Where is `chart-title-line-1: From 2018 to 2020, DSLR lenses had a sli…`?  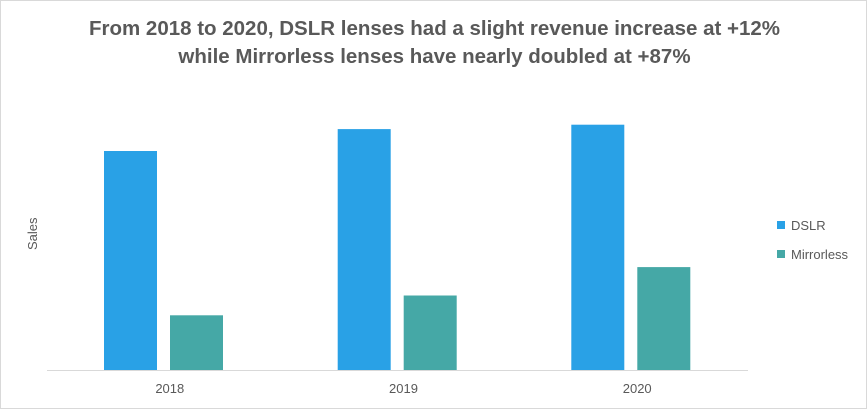 chart-title-line-1: From 2018 to 2020, DSLR lenses had a sli… is located at coordinates (434, 28).